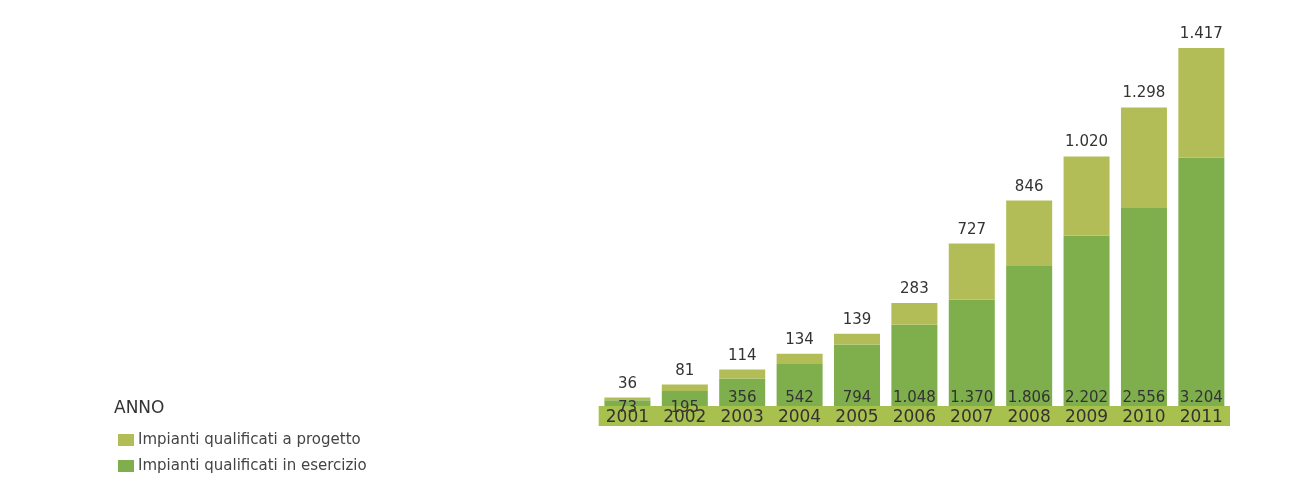 This screenshot has height=490, width=1303. I want to click on x-tick-label: 2006, so click(914, 416).